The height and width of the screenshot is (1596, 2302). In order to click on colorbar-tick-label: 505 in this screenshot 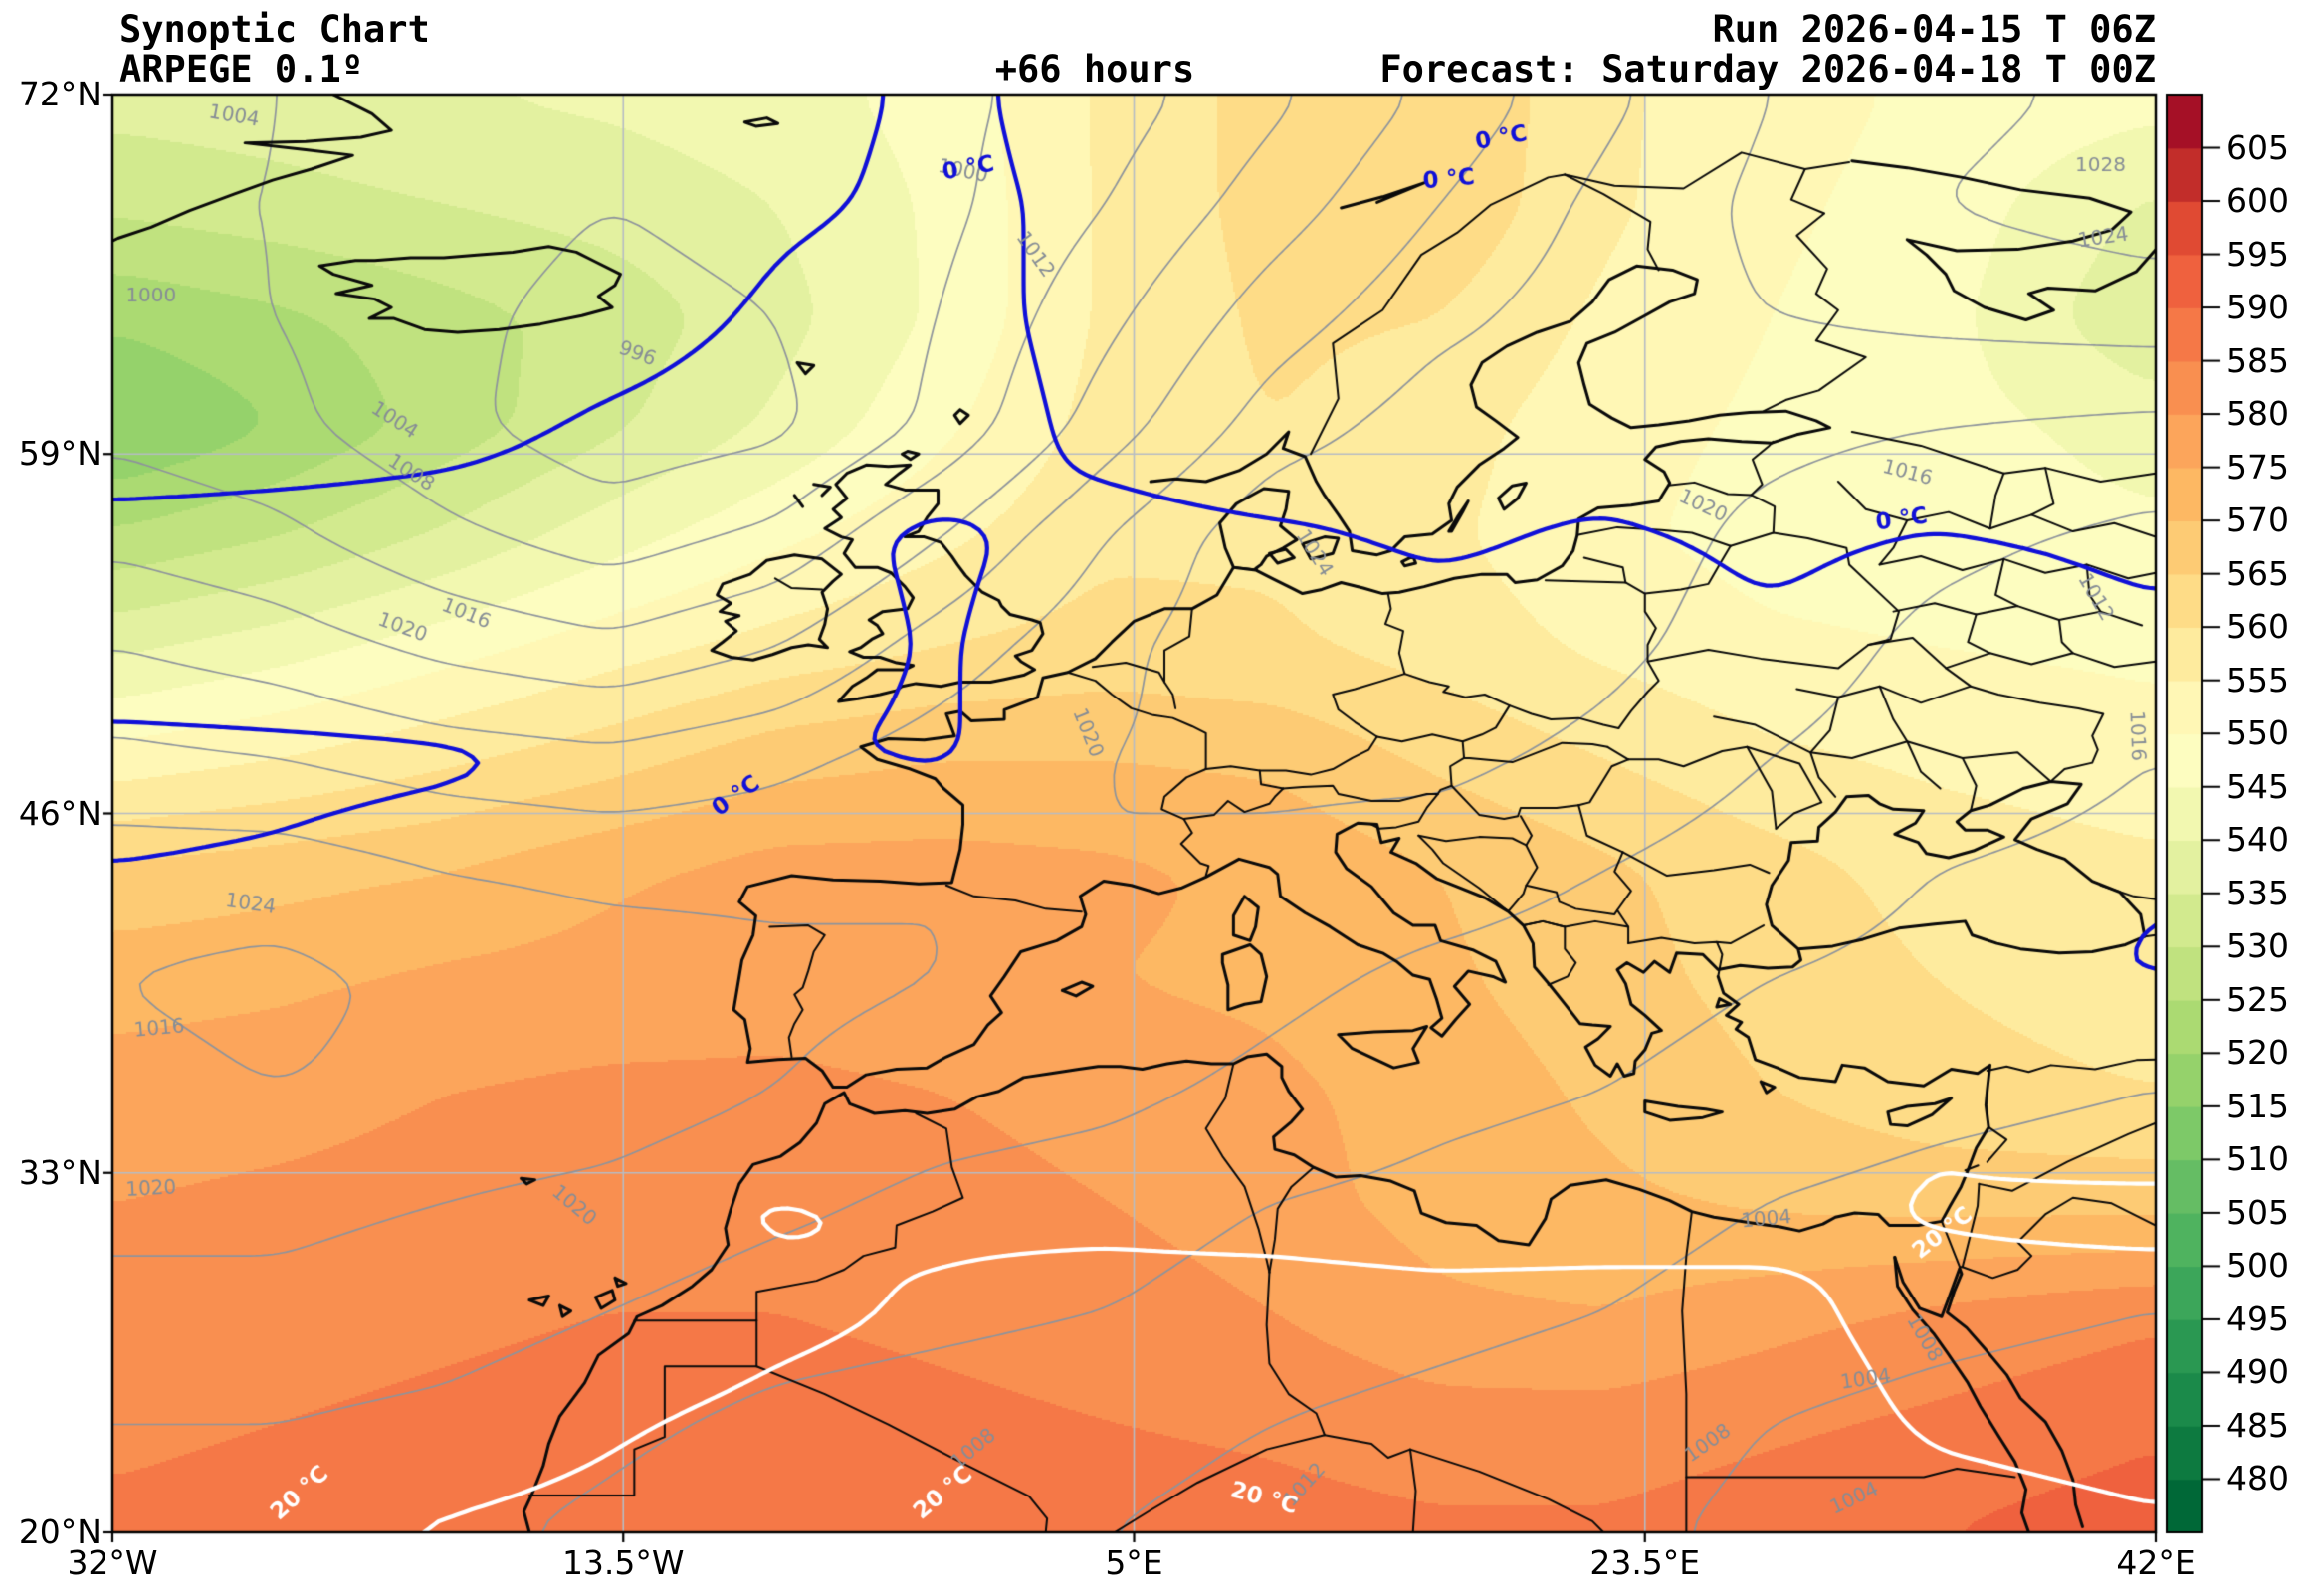, I will do `click(2257, 1212)`.